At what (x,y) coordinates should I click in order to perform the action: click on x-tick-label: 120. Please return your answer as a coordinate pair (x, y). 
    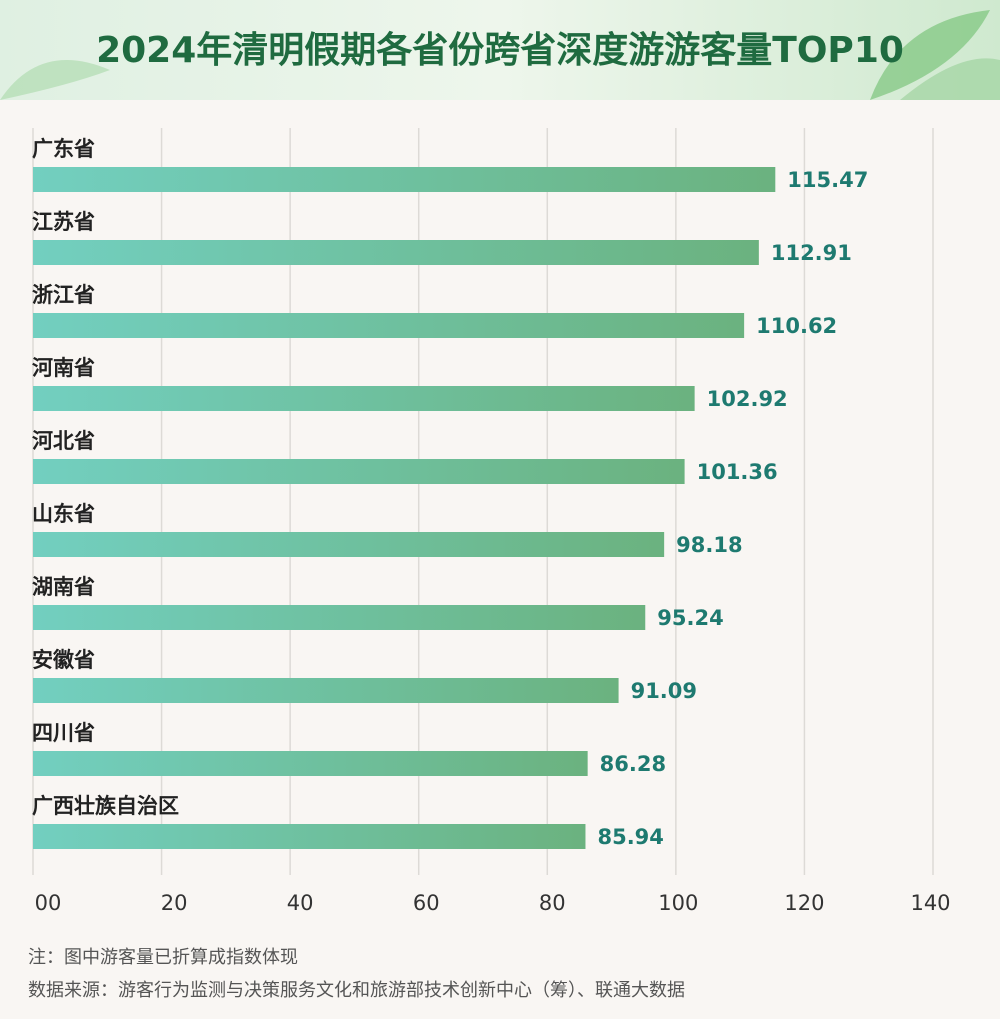
    Looking at the image, I should click on (804, 903).